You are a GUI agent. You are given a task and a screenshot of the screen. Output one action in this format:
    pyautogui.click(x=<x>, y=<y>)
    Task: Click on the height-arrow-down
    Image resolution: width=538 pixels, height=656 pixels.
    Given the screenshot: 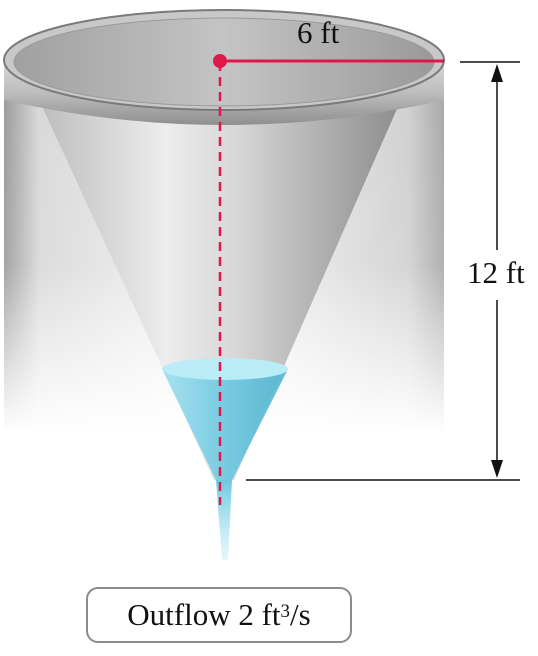 What is the action you would take?
    pyautogui.click(x=497, y=469)
    